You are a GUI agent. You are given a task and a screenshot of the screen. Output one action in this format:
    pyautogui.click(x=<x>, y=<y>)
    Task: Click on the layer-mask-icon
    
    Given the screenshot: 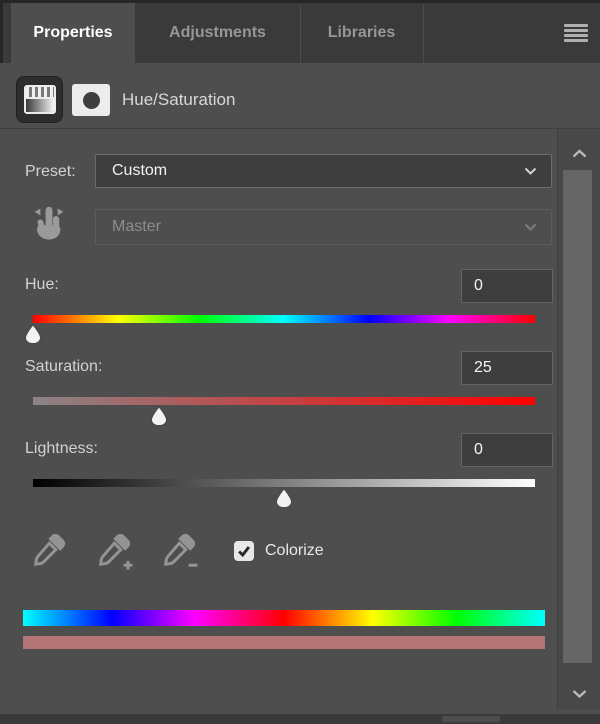 What is the action you would take?
    pyautogui.click(x=91, y=100)
    